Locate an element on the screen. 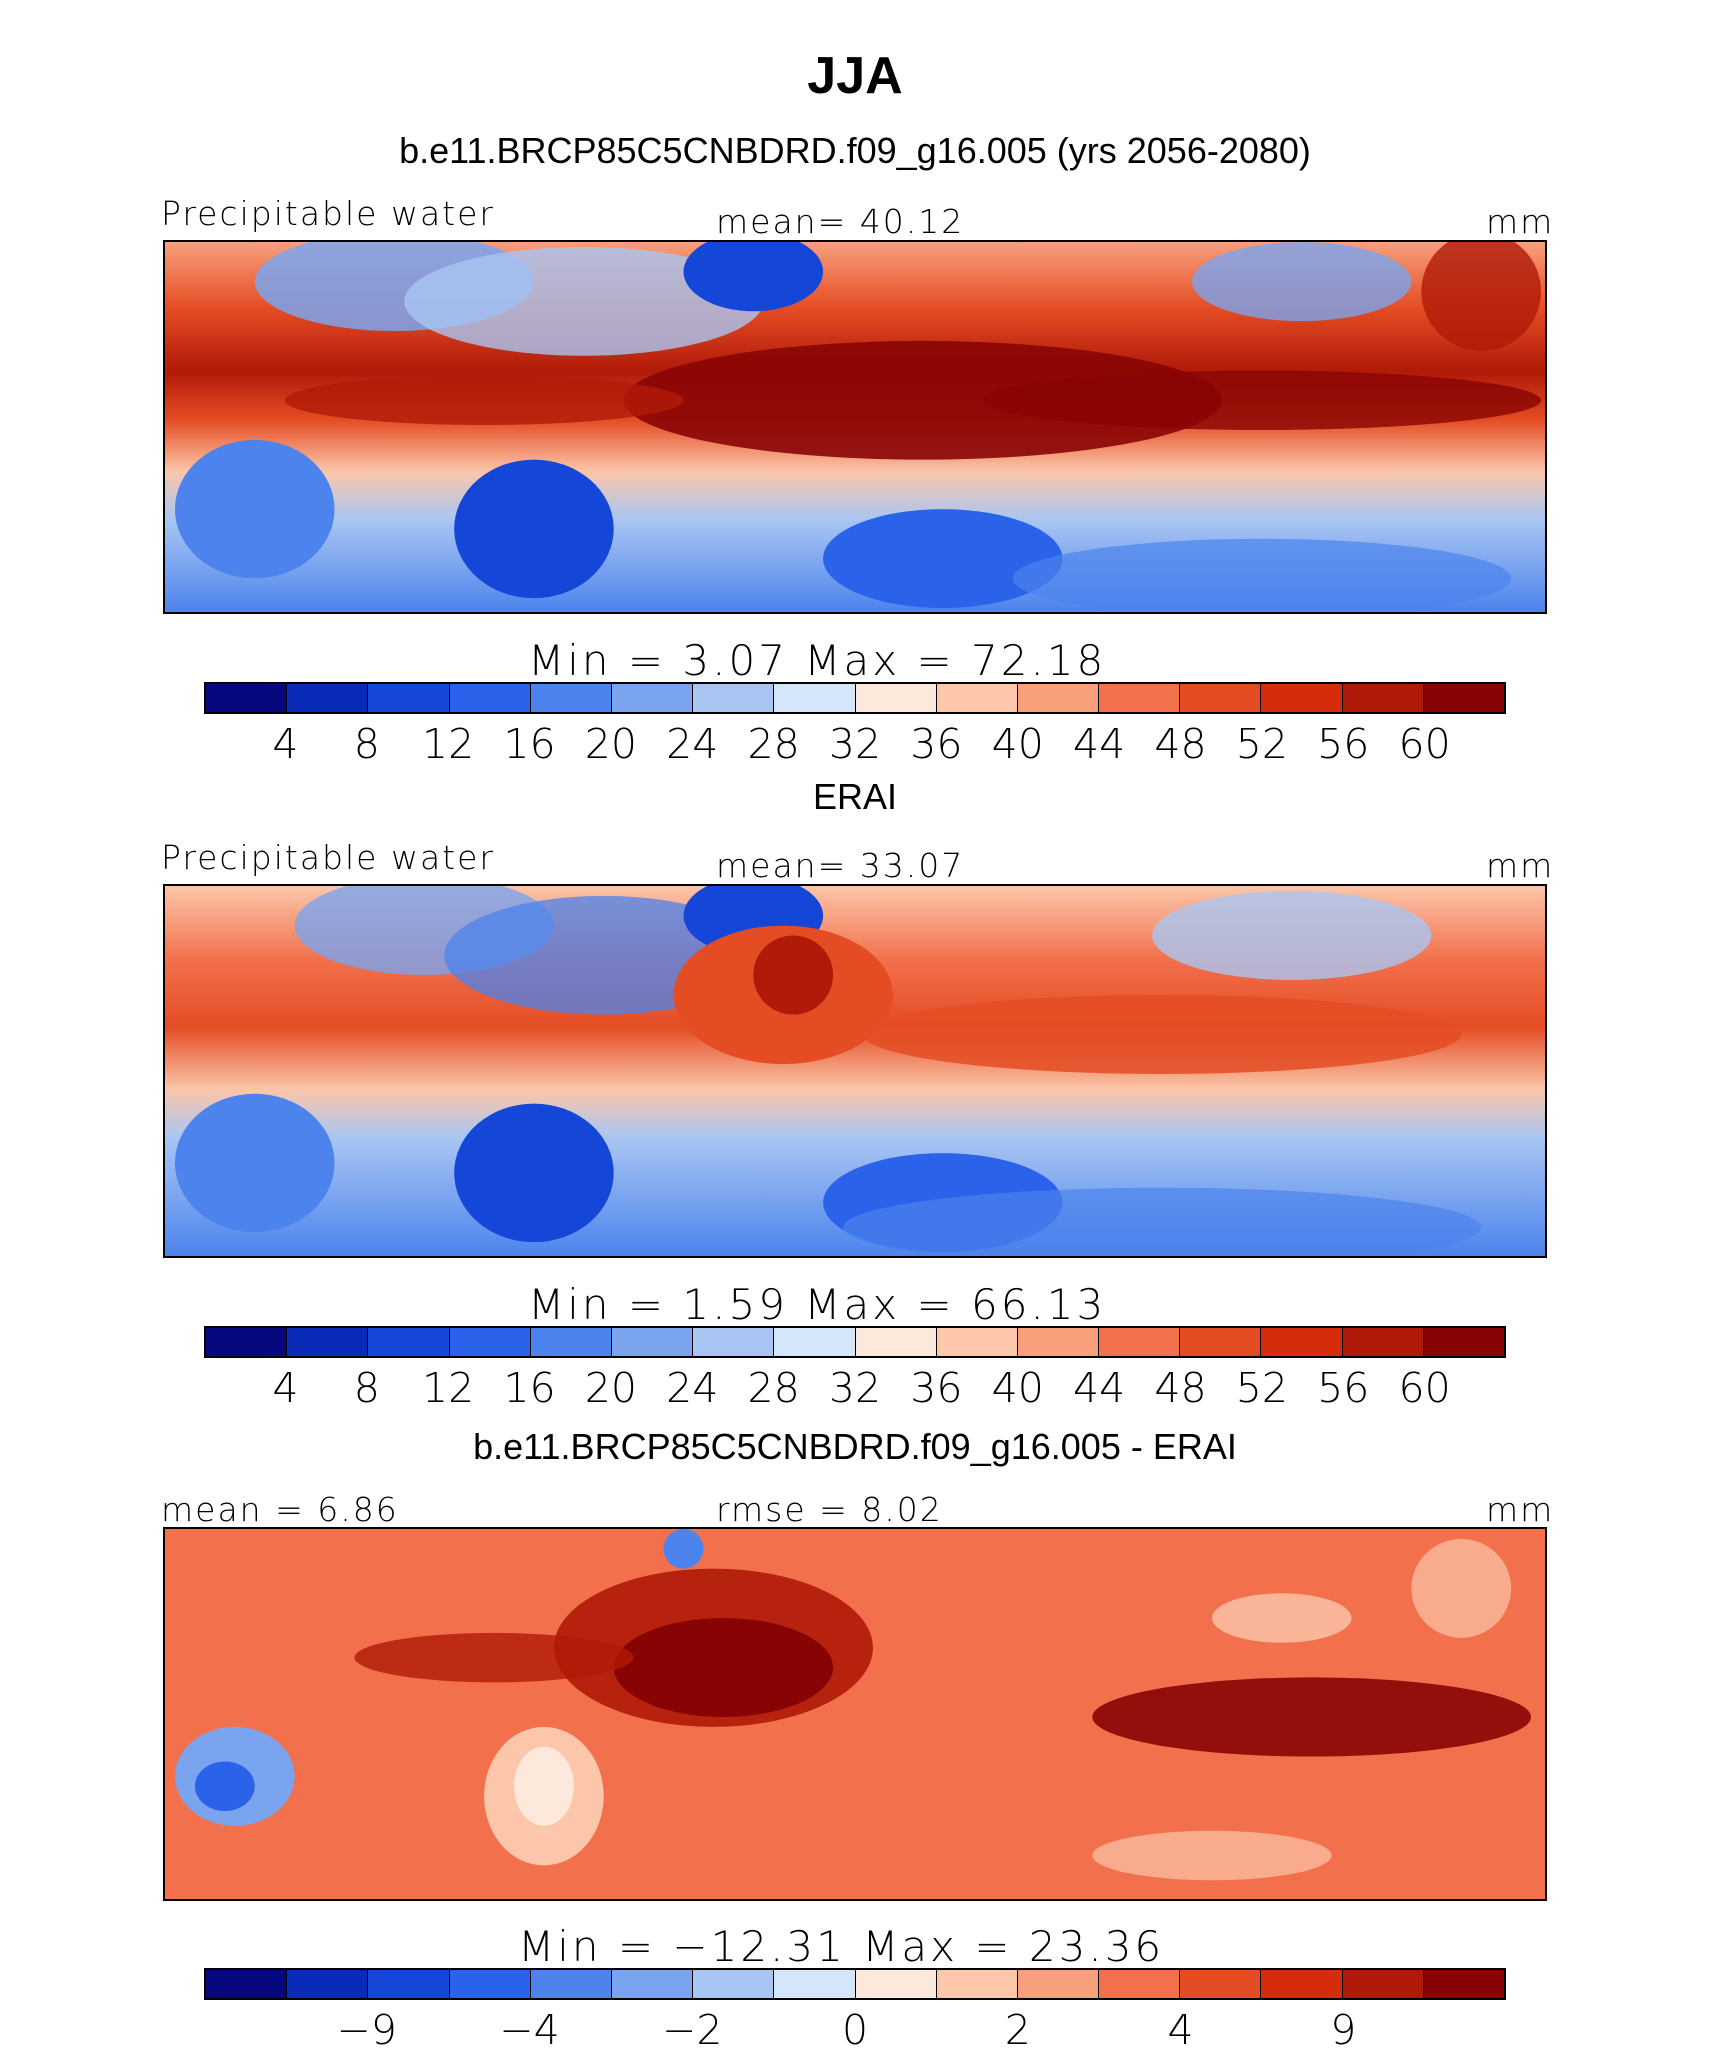 This screenshot has width=1710, height=2064. panel-2-units-label: mm is located at coordinates (1520, 865).